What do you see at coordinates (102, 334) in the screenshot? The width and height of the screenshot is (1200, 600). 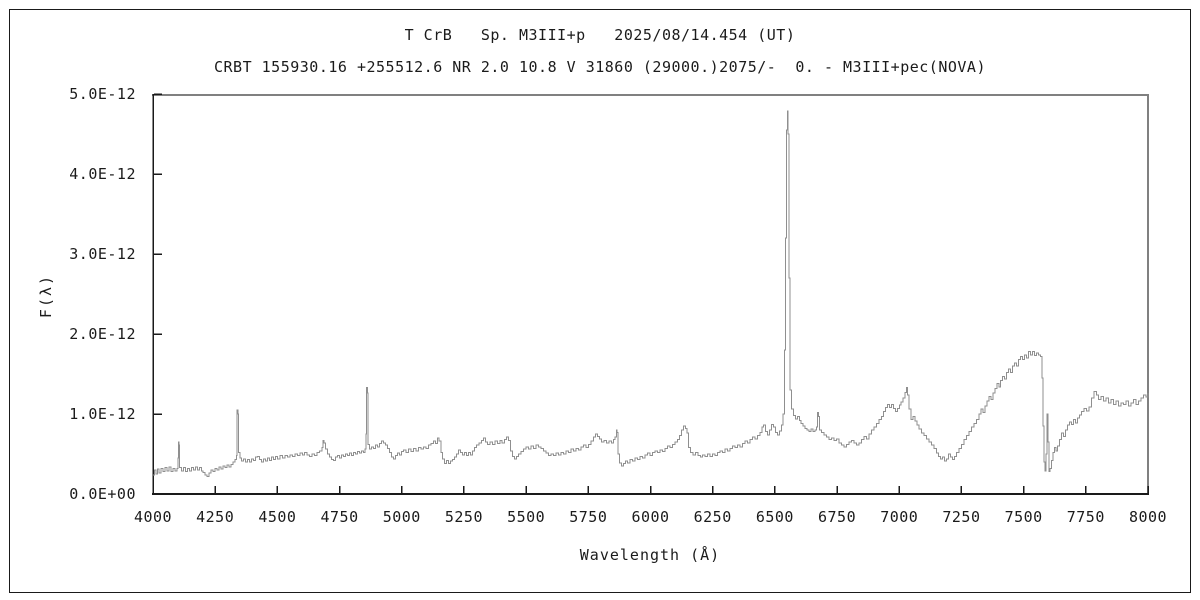 I see `y-tick-label: 2.0E-12` at bounding box center [102, 334].